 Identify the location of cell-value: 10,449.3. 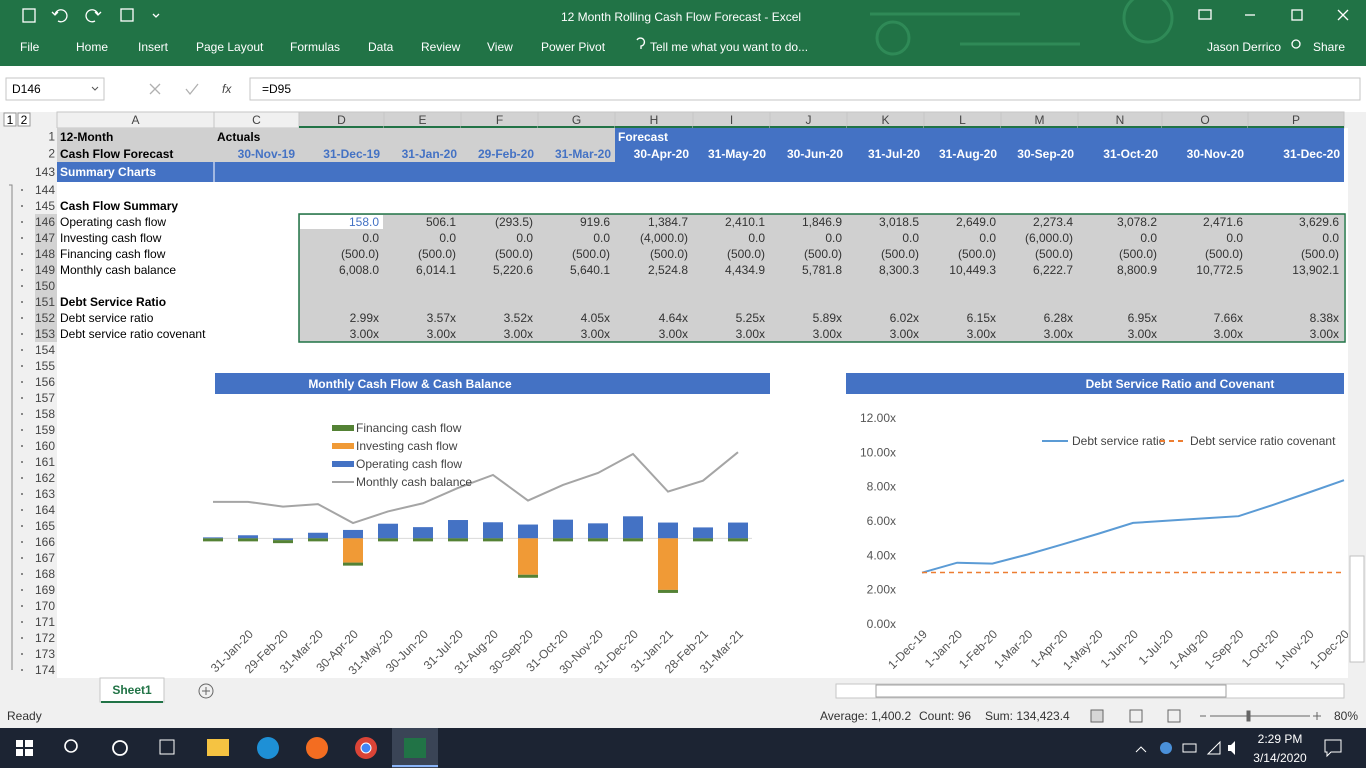
(972, 270).